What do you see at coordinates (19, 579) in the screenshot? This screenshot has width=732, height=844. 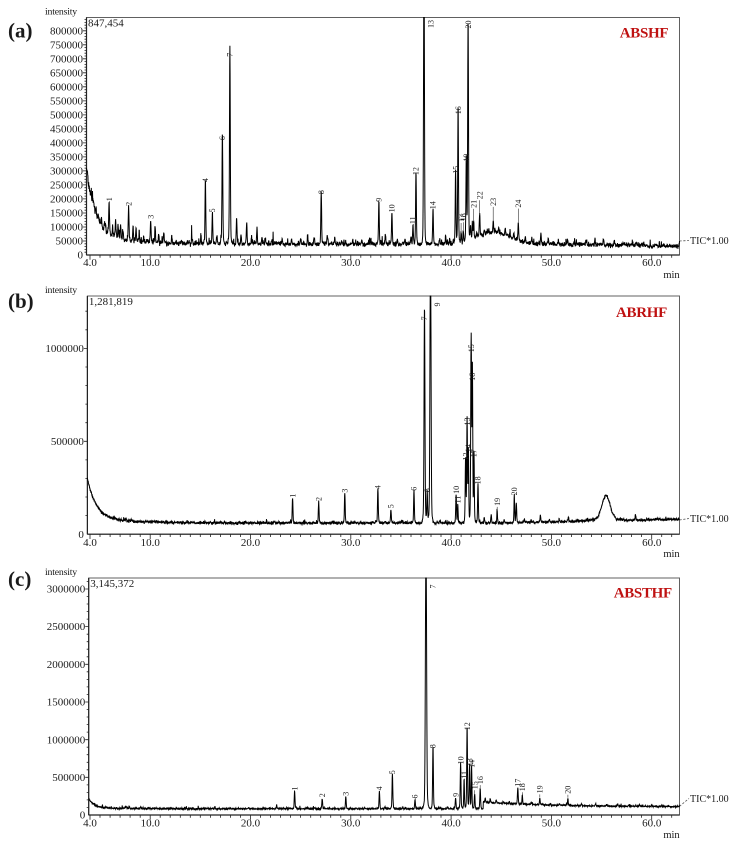 I see `svg-text: (c)` at bounding box center [19, 579].